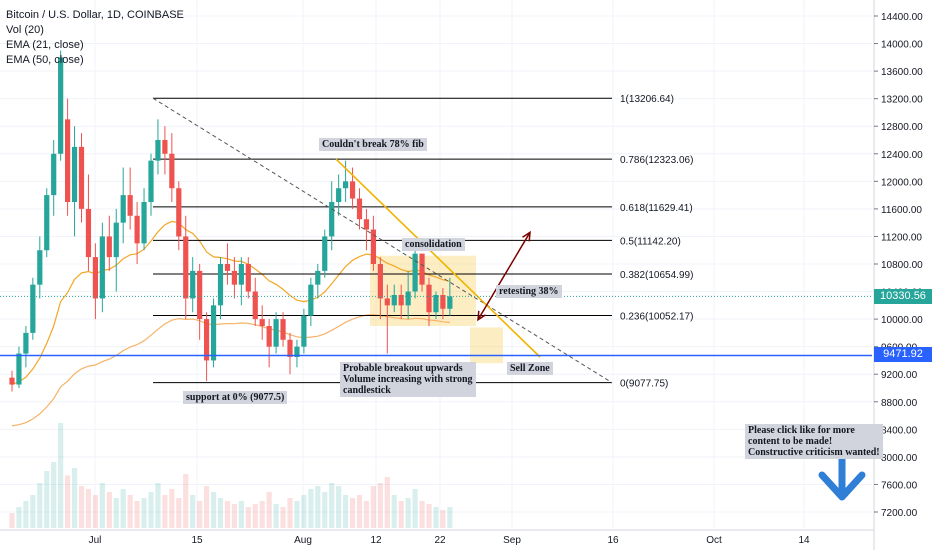 The image size is (932, 550). I want to click on arrow-down-icon, so click(842, 486).